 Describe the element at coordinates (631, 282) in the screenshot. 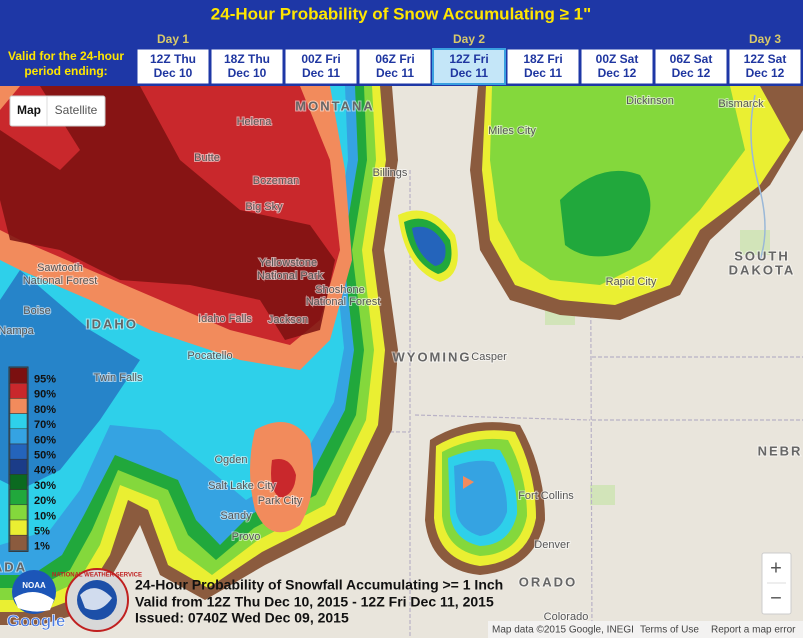

I see `place-label: Rapid City` at that location.